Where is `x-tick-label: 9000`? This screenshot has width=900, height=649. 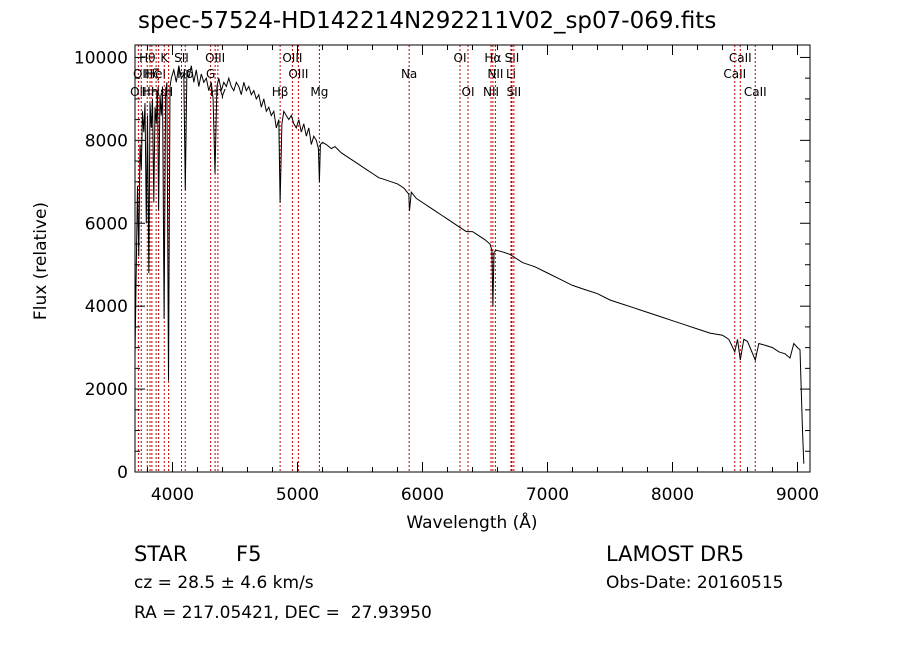
x-tick-label: 9000 is located at coordinates (797, 495).